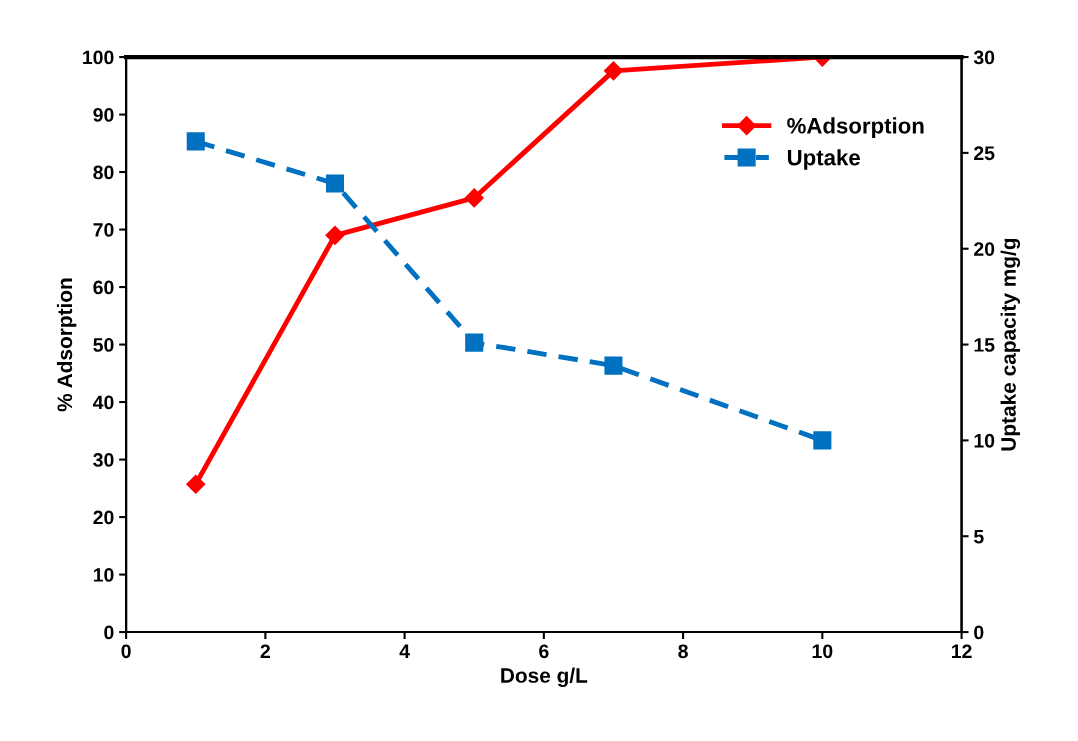 This screenshot has height=741, width=1078. I want to click on x-tick-label: 12, so click(961, 651).